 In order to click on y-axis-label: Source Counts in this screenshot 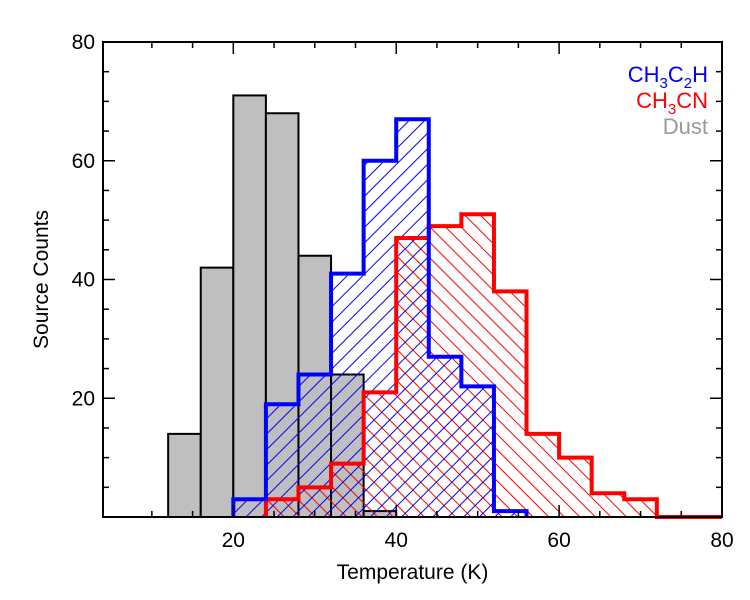, I will do `click(41, 279)`.